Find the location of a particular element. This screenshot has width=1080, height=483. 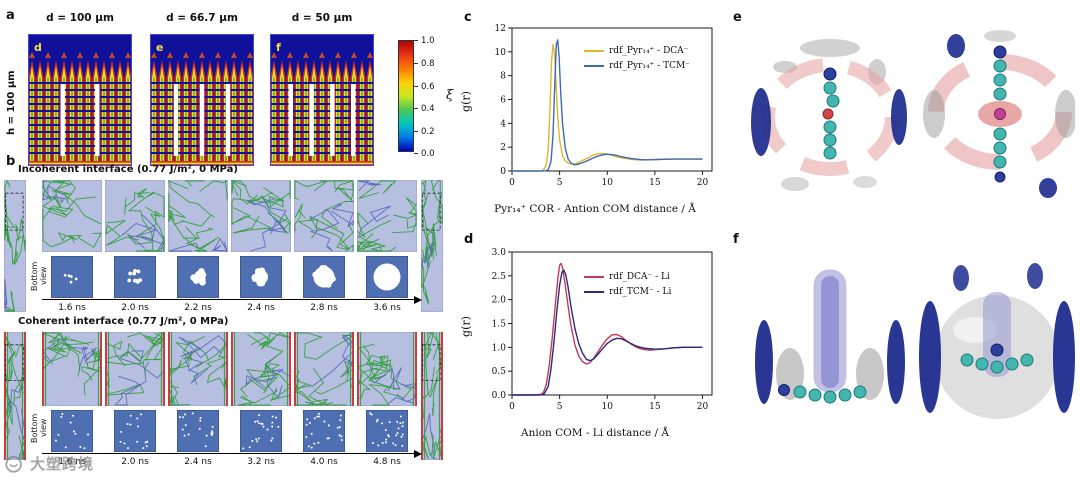

y-axis-label-d: g(r) is located at coordinates (466, 326).